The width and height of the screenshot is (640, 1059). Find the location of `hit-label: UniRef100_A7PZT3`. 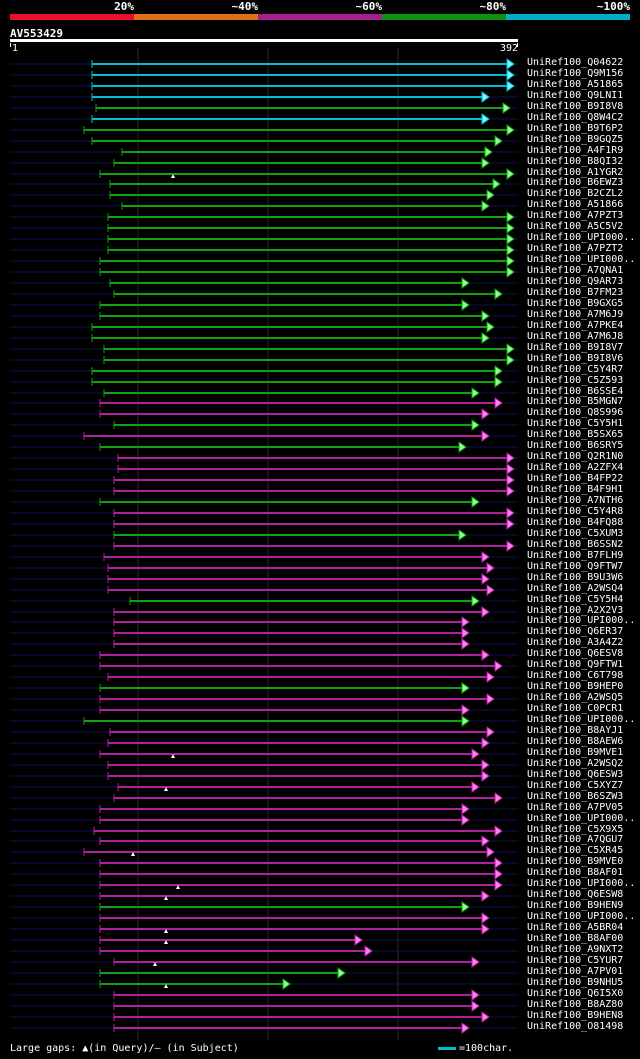

hit-label: UniRef100_A7PZT3 is located at coordinates (575, 215).